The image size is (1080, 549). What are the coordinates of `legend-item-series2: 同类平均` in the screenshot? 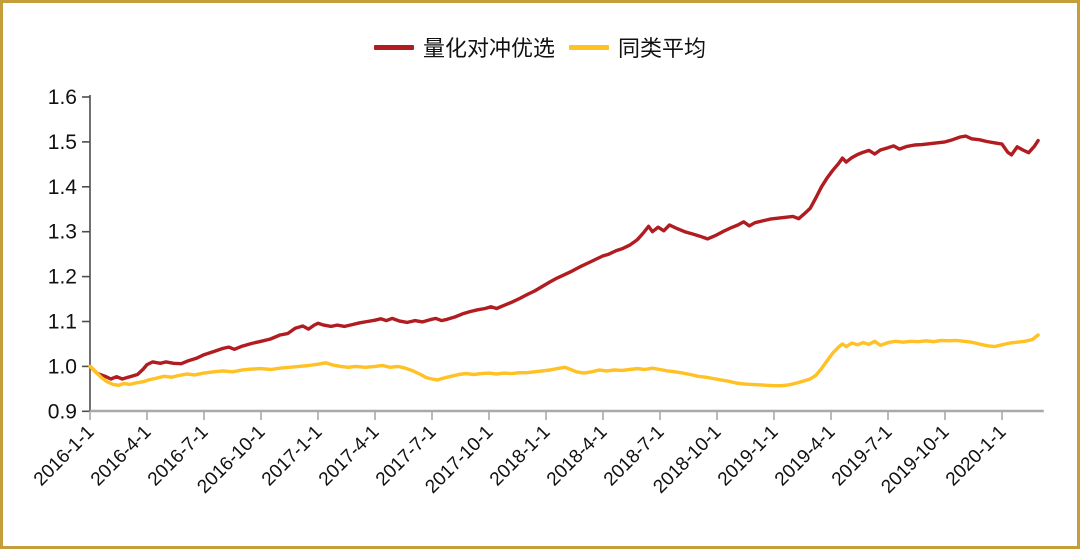 It's located at (637, 47).